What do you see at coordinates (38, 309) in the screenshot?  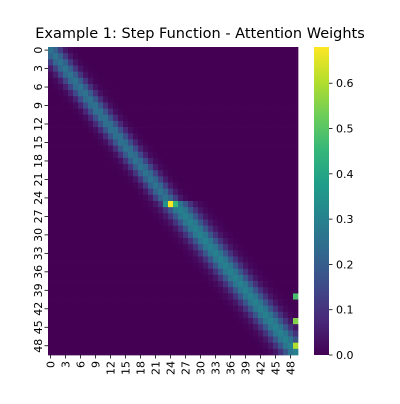 I see `y-tick-label: 42` at bounding box center [38, 309].